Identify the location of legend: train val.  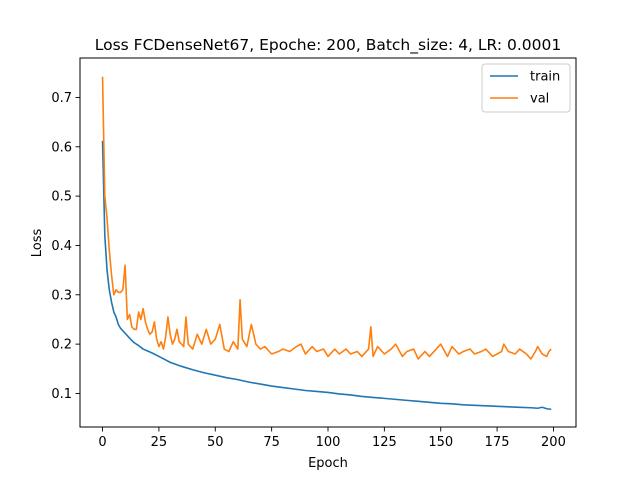
(526, 88).